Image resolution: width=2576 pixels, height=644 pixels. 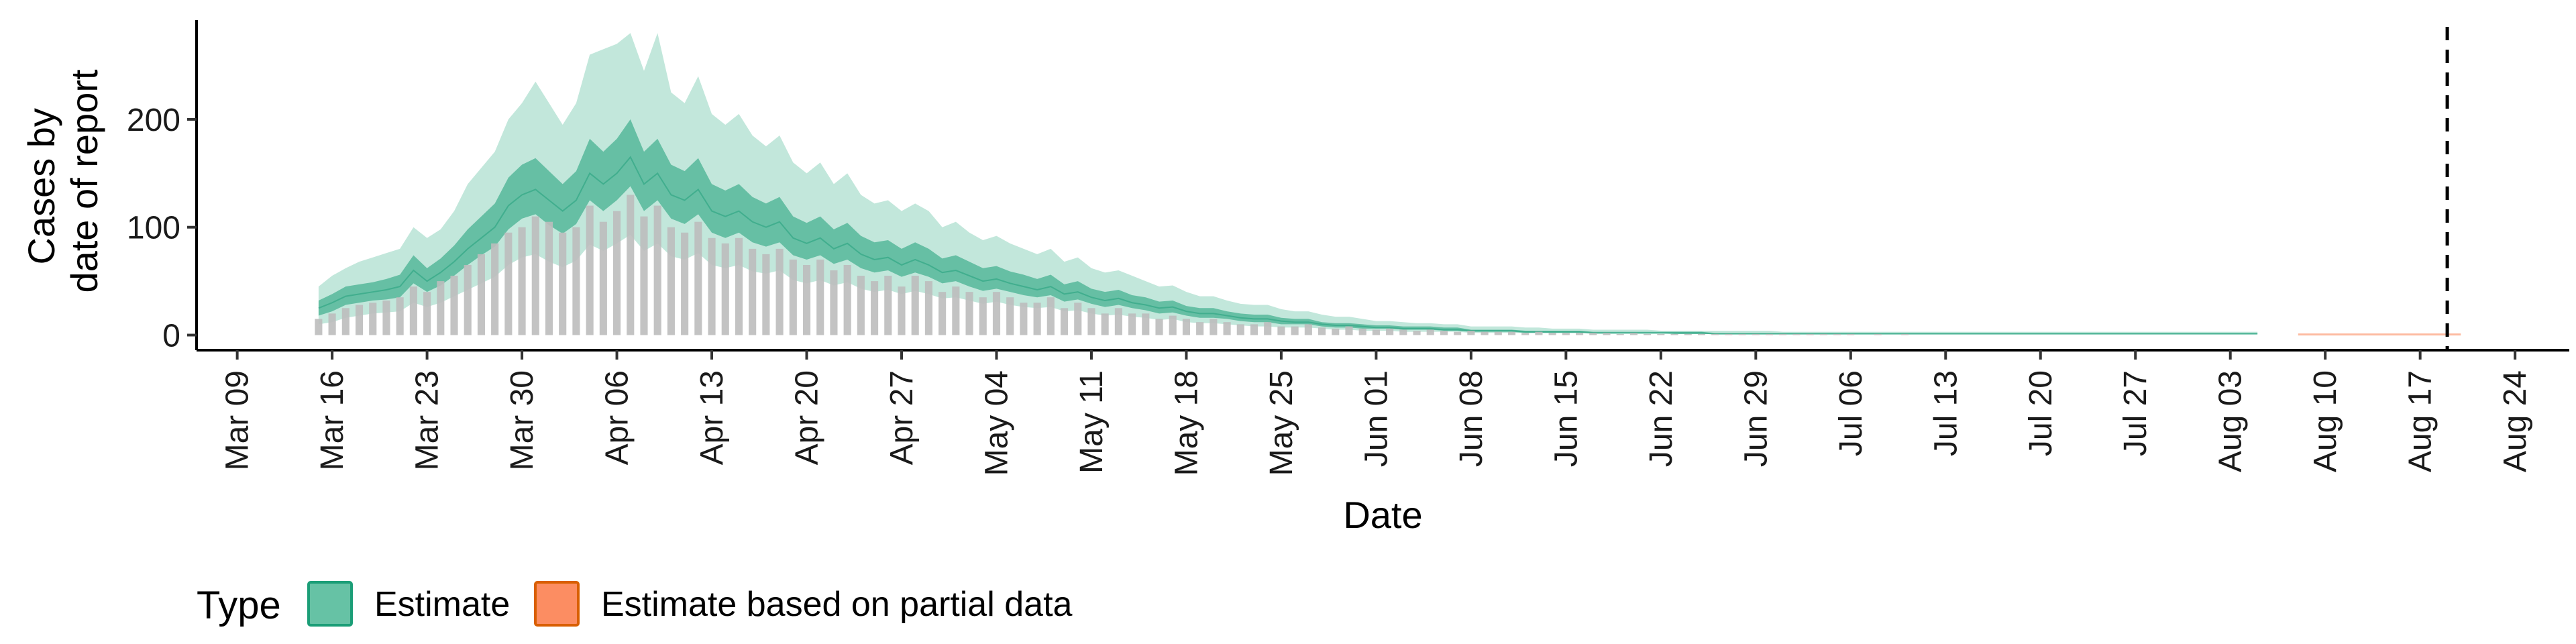 What do you see at coordinates (557, 604) in the screenshot?
I see `legend-key-partial-estimate` at bounding box center [557, 604].